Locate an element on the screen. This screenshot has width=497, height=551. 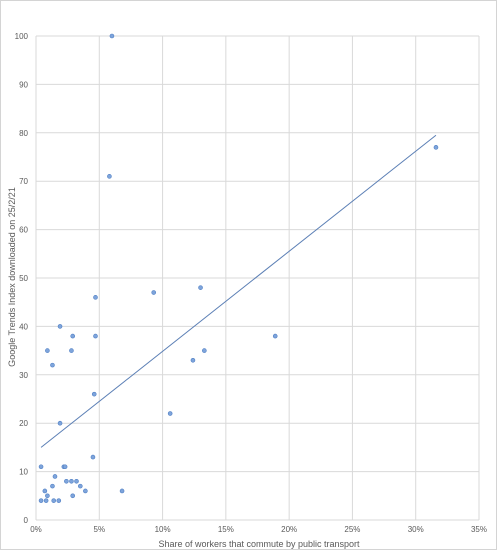
x-tick-label: 15% is located at coordinates (226, 529).